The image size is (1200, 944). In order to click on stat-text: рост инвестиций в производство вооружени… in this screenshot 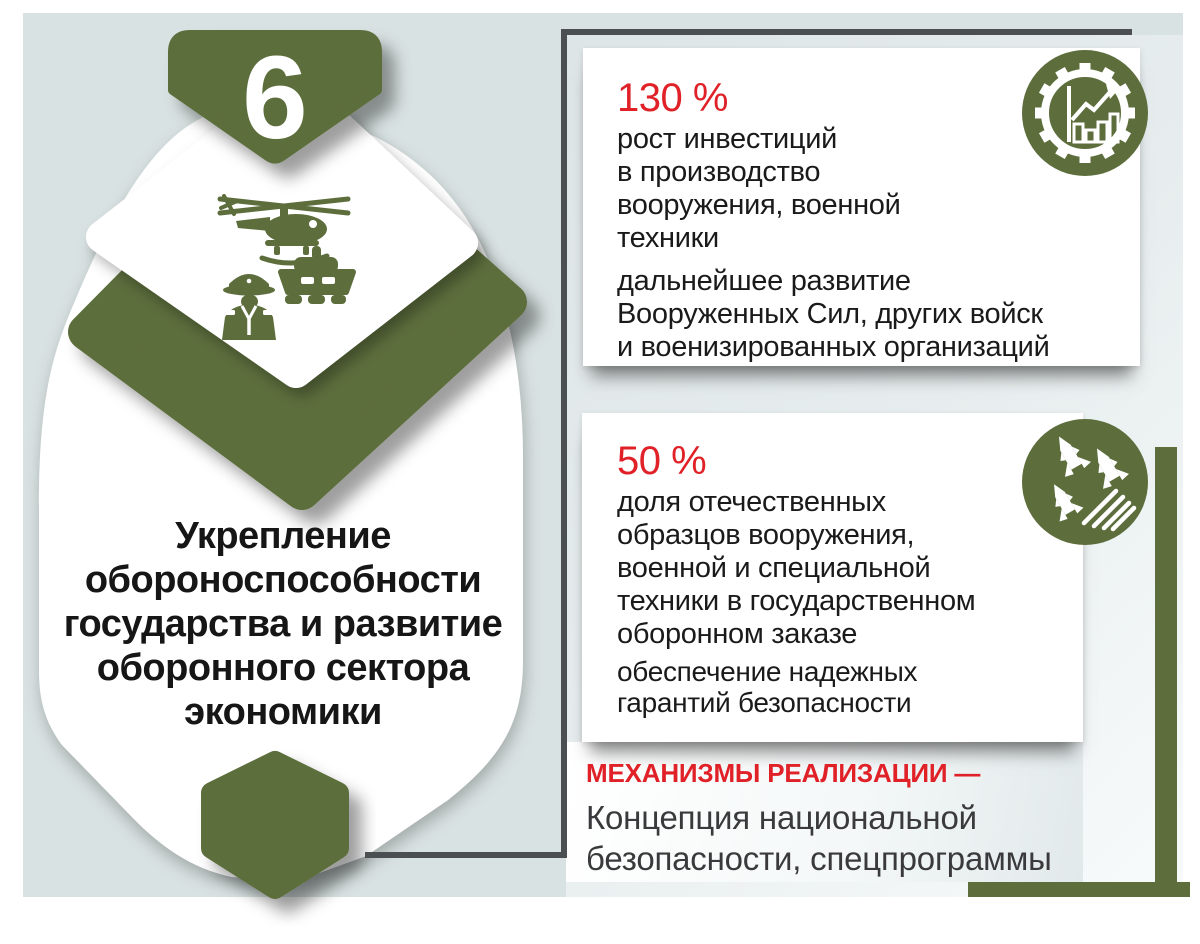, I will do `click(878, 189)`.